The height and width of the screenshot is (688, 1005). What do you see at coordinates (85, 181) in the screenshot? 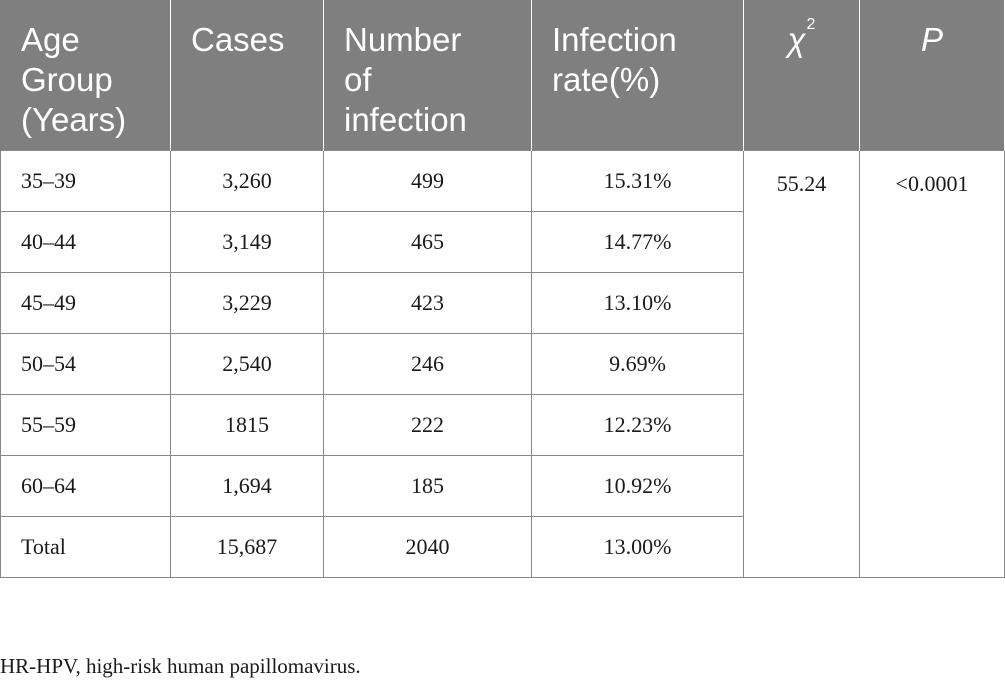
I see `cell-age-group: 35–39` at bounding box center [85, 181].